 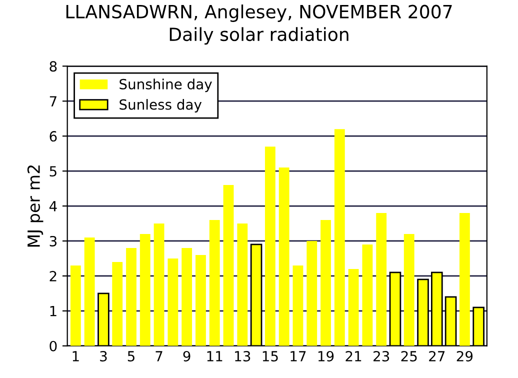 I want to click on x-tick-label: 7, so click(x=159, y=356).